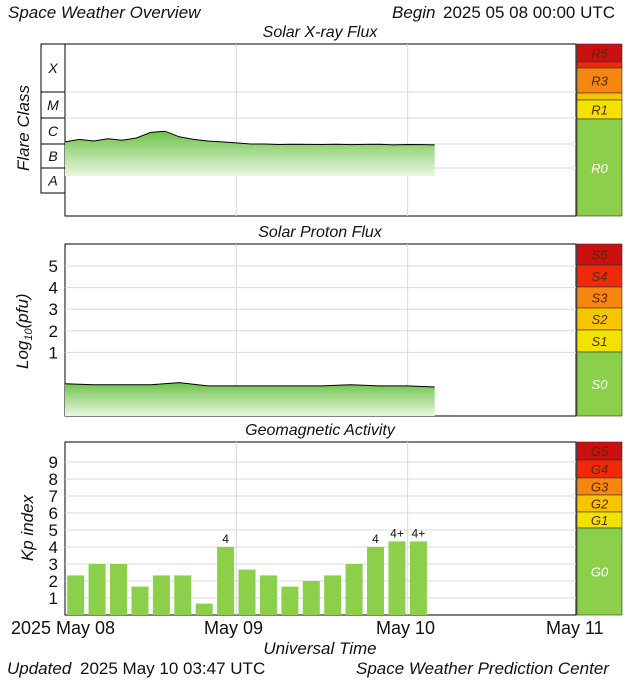 The width and height of the screenshot is (640, 682). Describe the element at coordinates (53, 598) in the screenshot. I see `kp-y-tick-1: 1` at that location.